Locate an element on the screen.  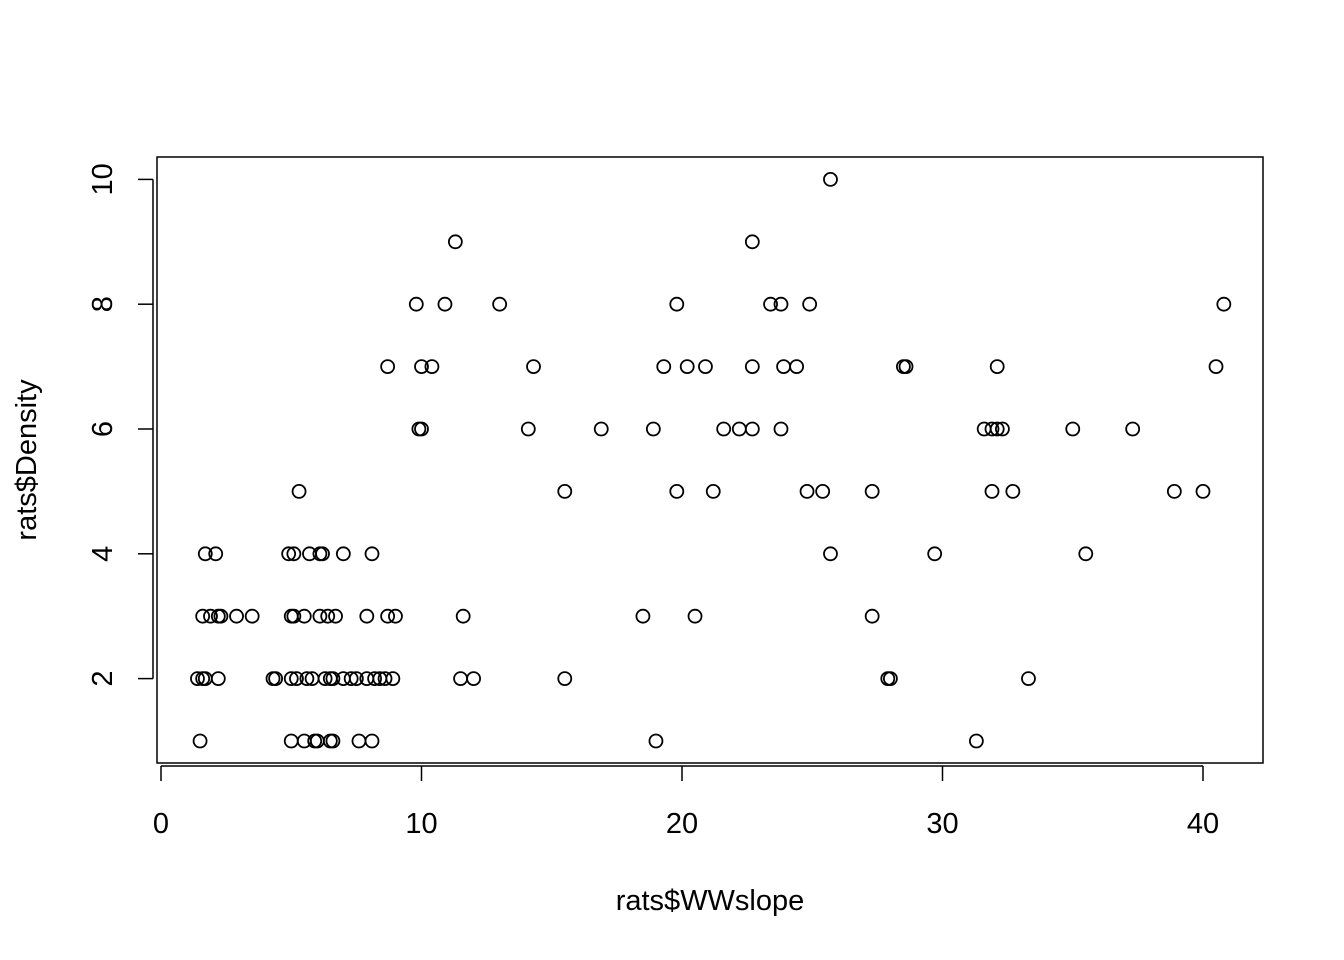
x-axis-label: rats$WWslope is located at coordinates (710, 901).